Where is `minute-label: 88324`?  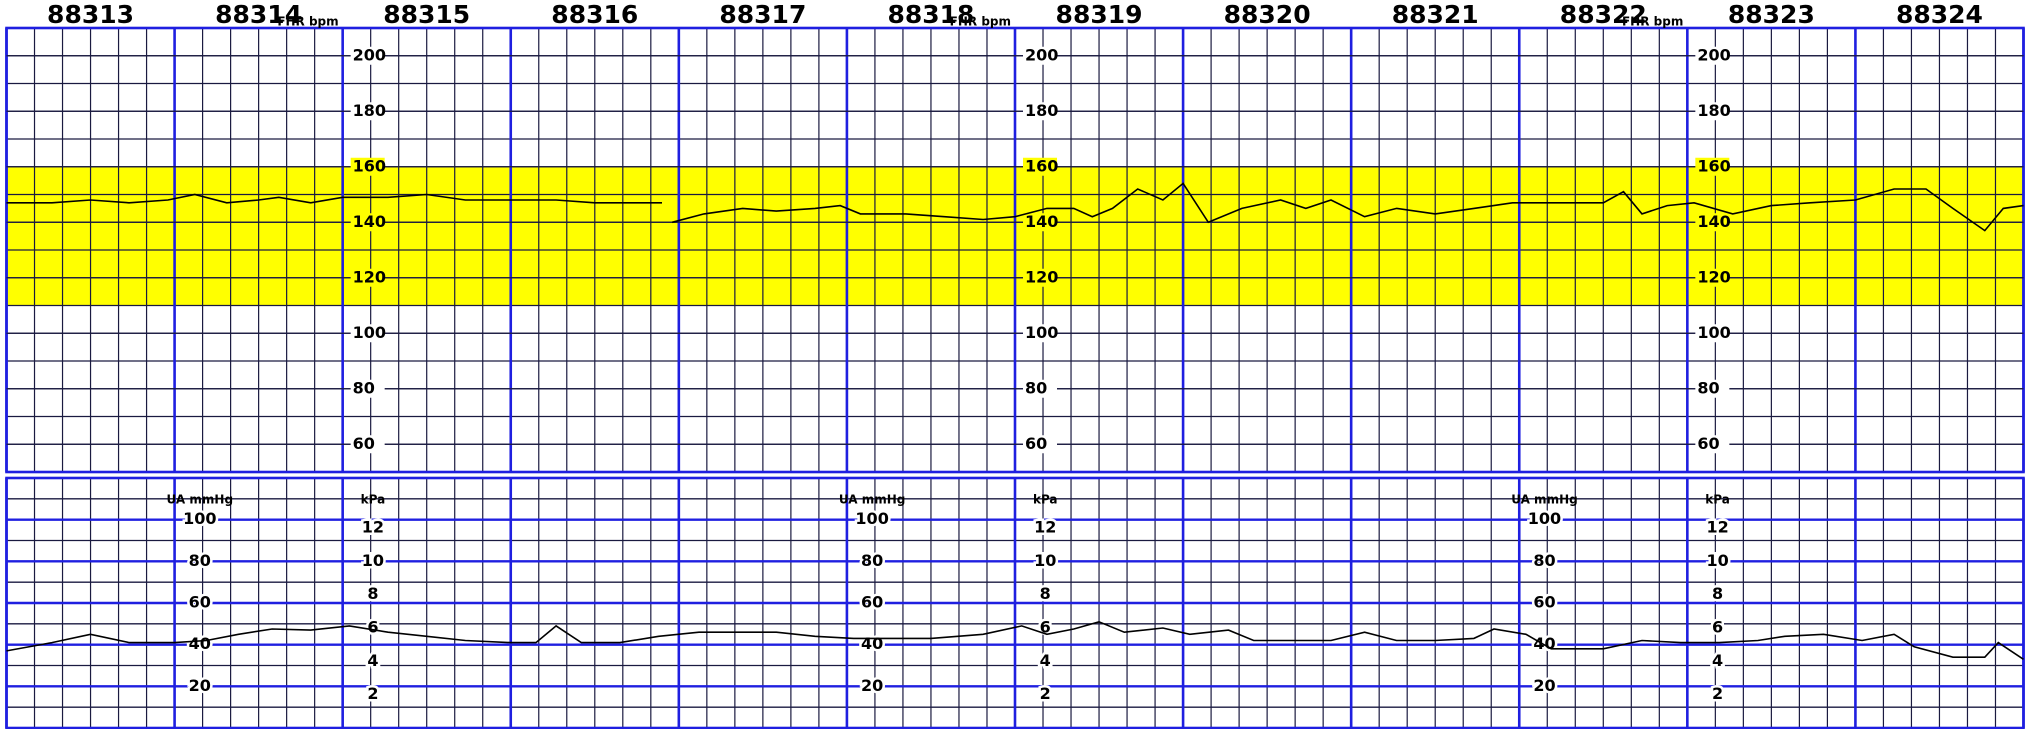 minute-label: 88324 is located at coordinates (1939, 14).